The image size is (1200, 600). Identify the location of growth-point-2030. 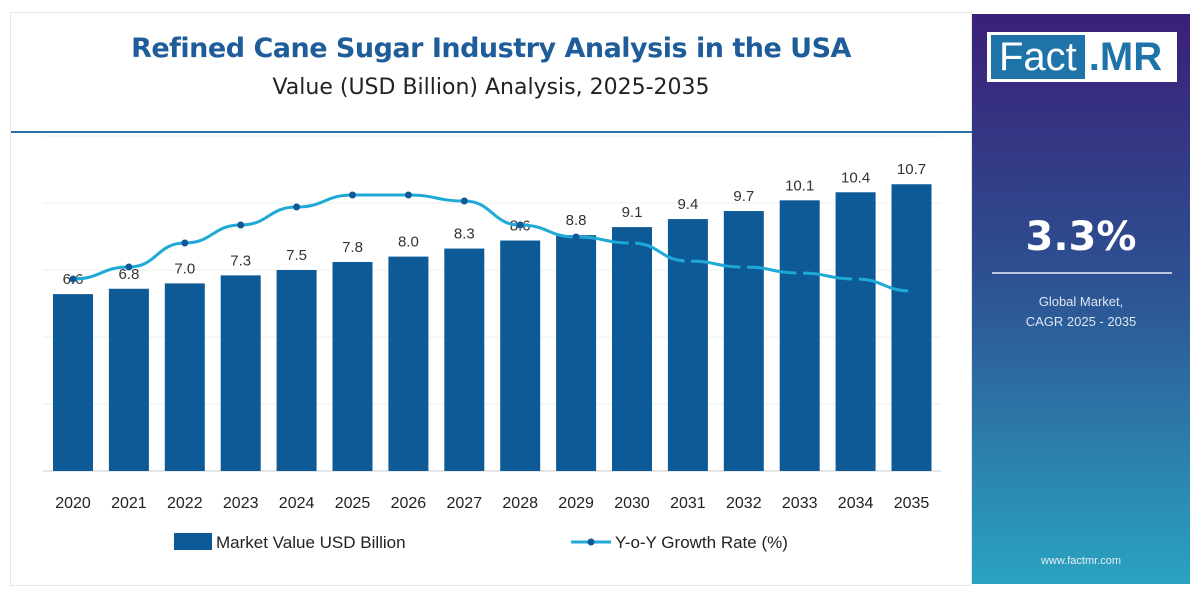
(632, 243).